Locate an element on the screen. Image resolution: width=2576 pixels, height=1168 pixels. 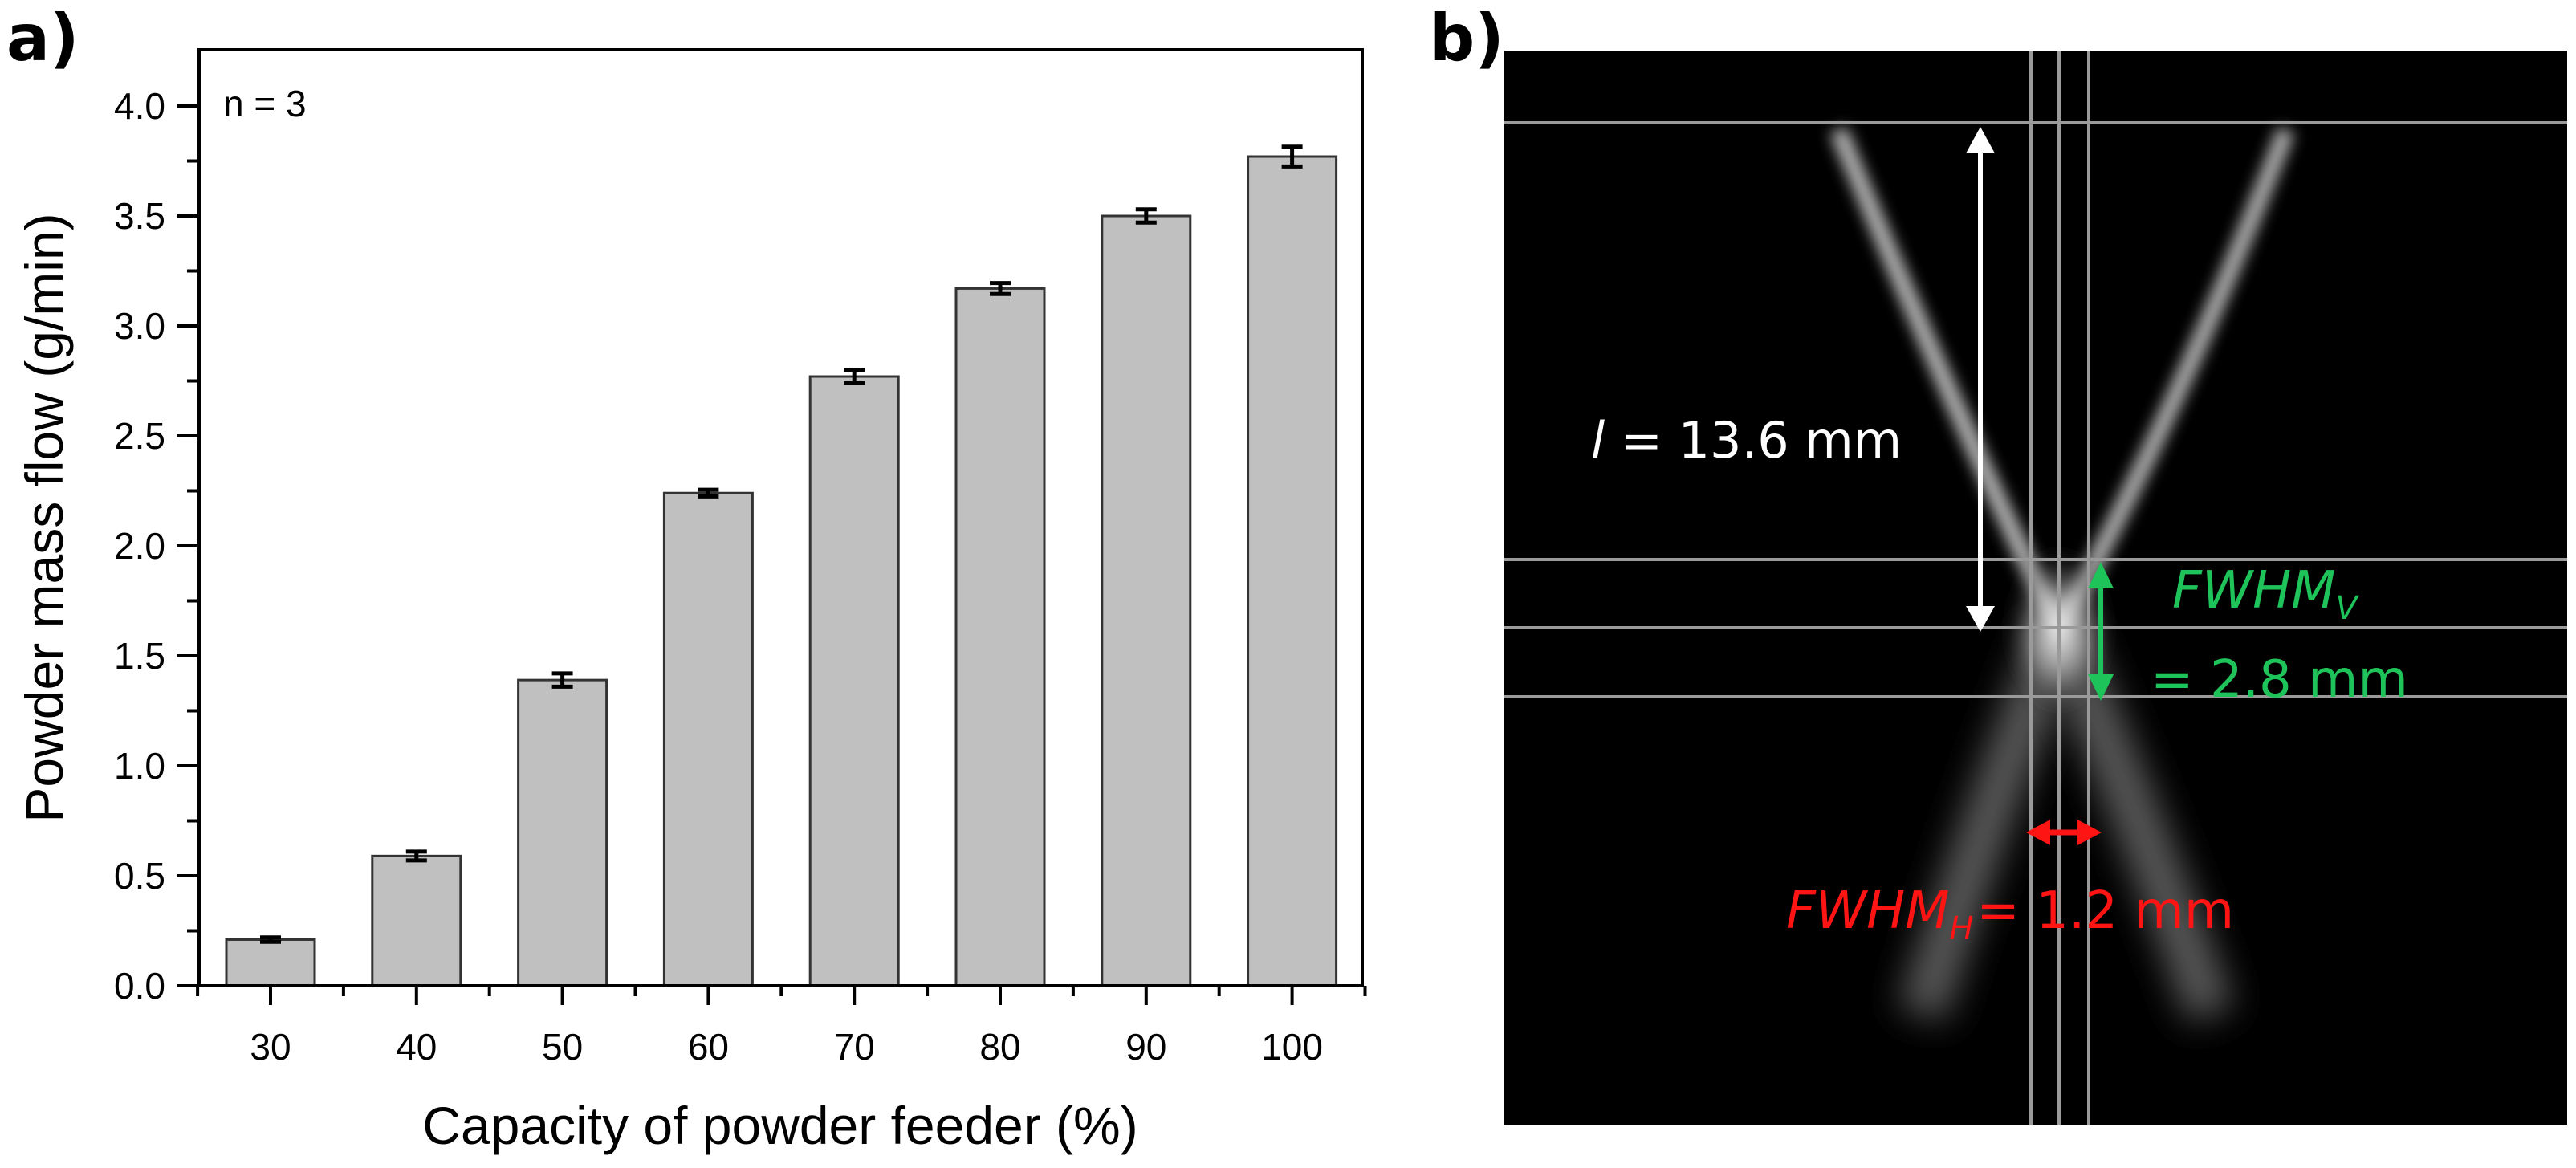
sample-size-annotation: n = 3 is located at coordinates (265, 103).